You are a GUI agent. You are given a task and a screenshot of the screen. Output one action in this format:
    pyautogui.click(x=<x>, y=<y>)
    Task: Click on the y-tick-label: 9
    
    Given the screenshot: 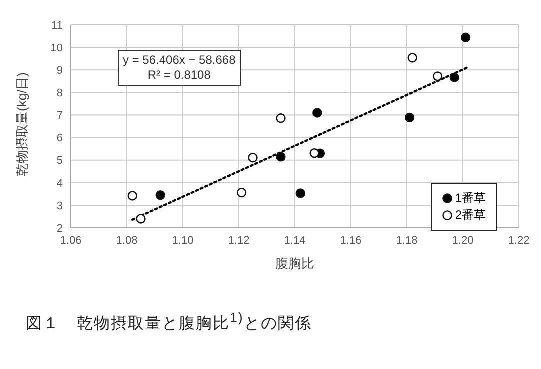 What is the action you would take?
    pyautogui.click(x=59, y=71)
    